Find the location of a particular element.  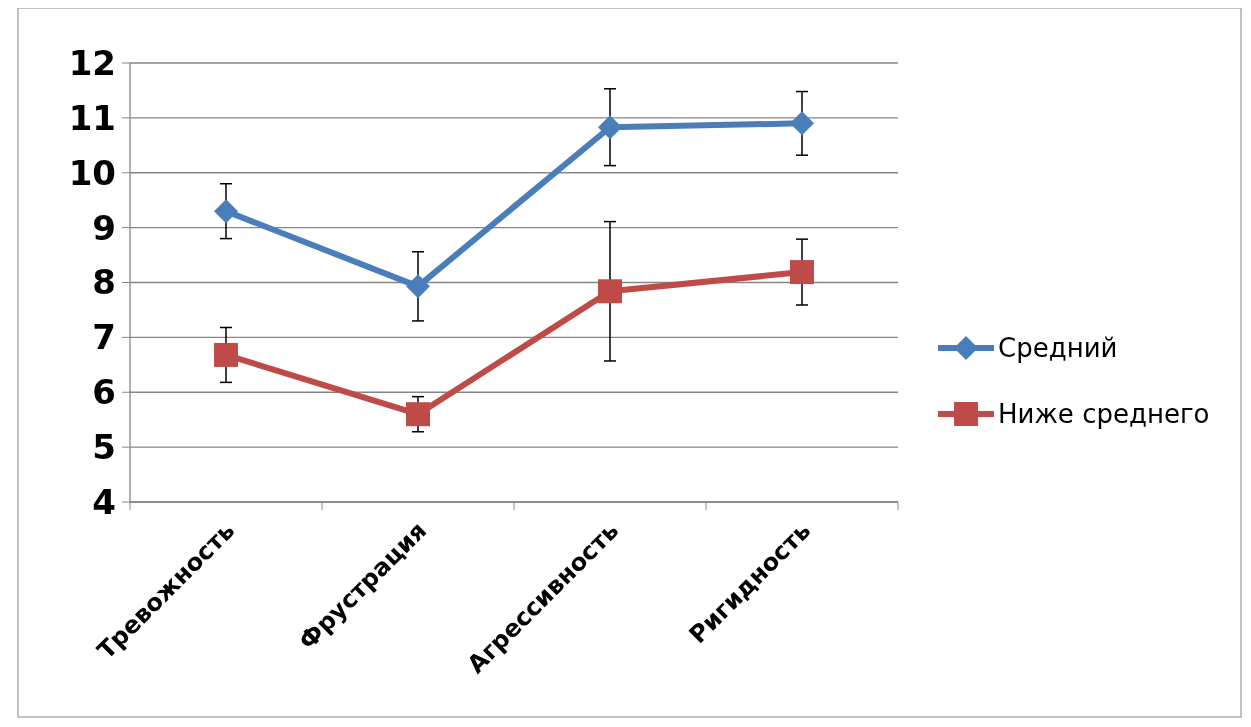

y-tick-label: 4 is located at coordinates (104, 501).